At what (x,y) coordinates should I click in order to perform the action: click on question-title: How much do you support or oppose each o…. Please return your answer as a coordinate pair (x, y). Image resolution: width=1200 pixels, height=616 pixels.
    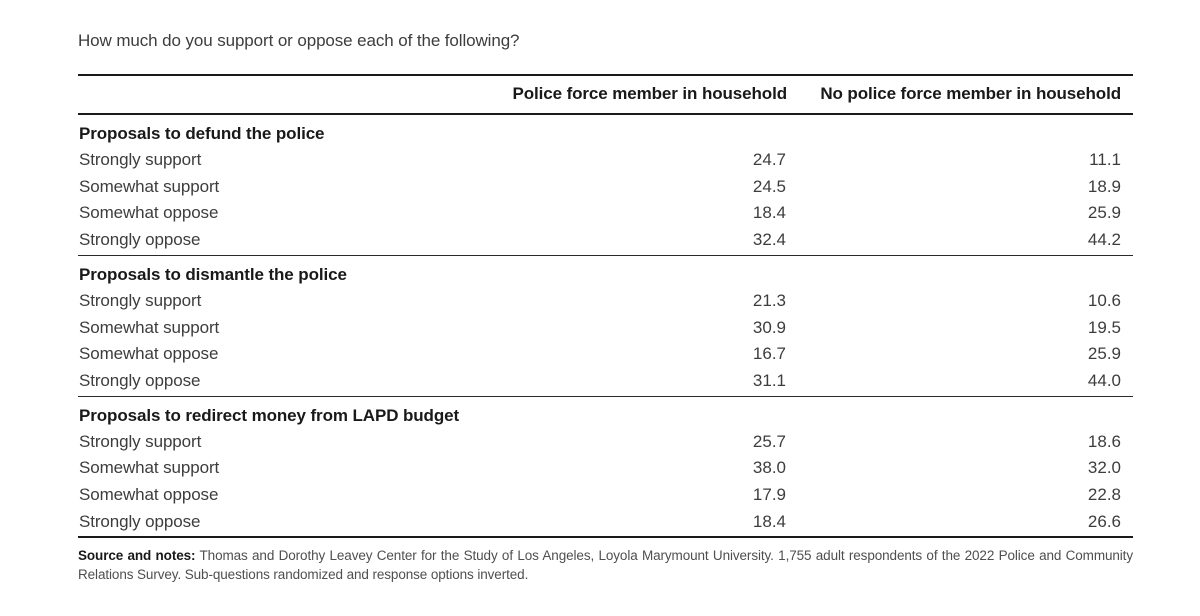
    Looking at the image, I should click on (299, 40).